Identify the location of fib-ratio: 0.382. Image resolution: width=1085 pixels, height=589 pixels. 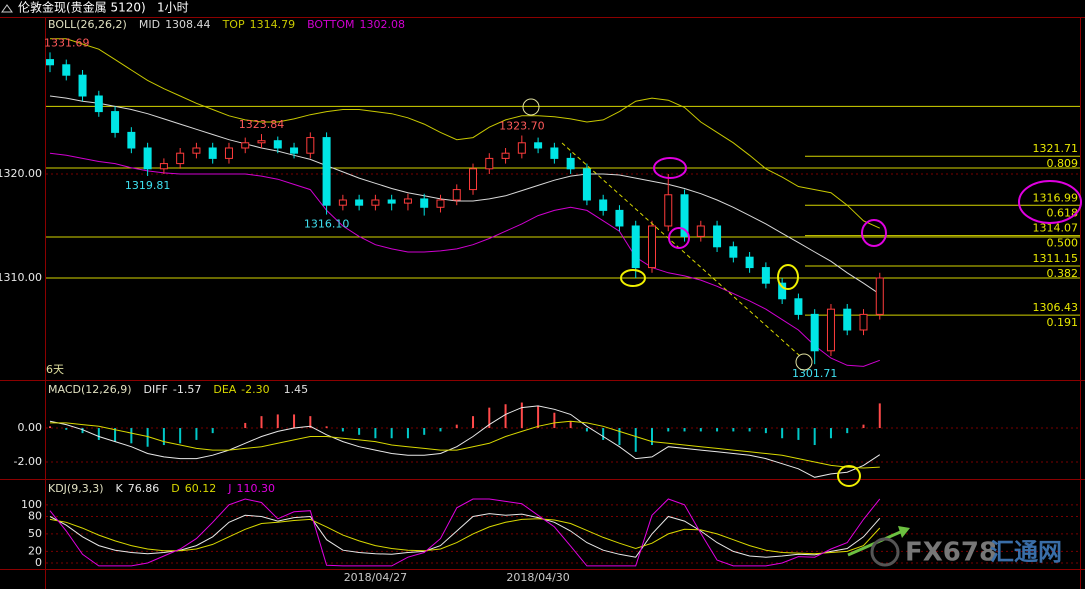
(1063, 273).